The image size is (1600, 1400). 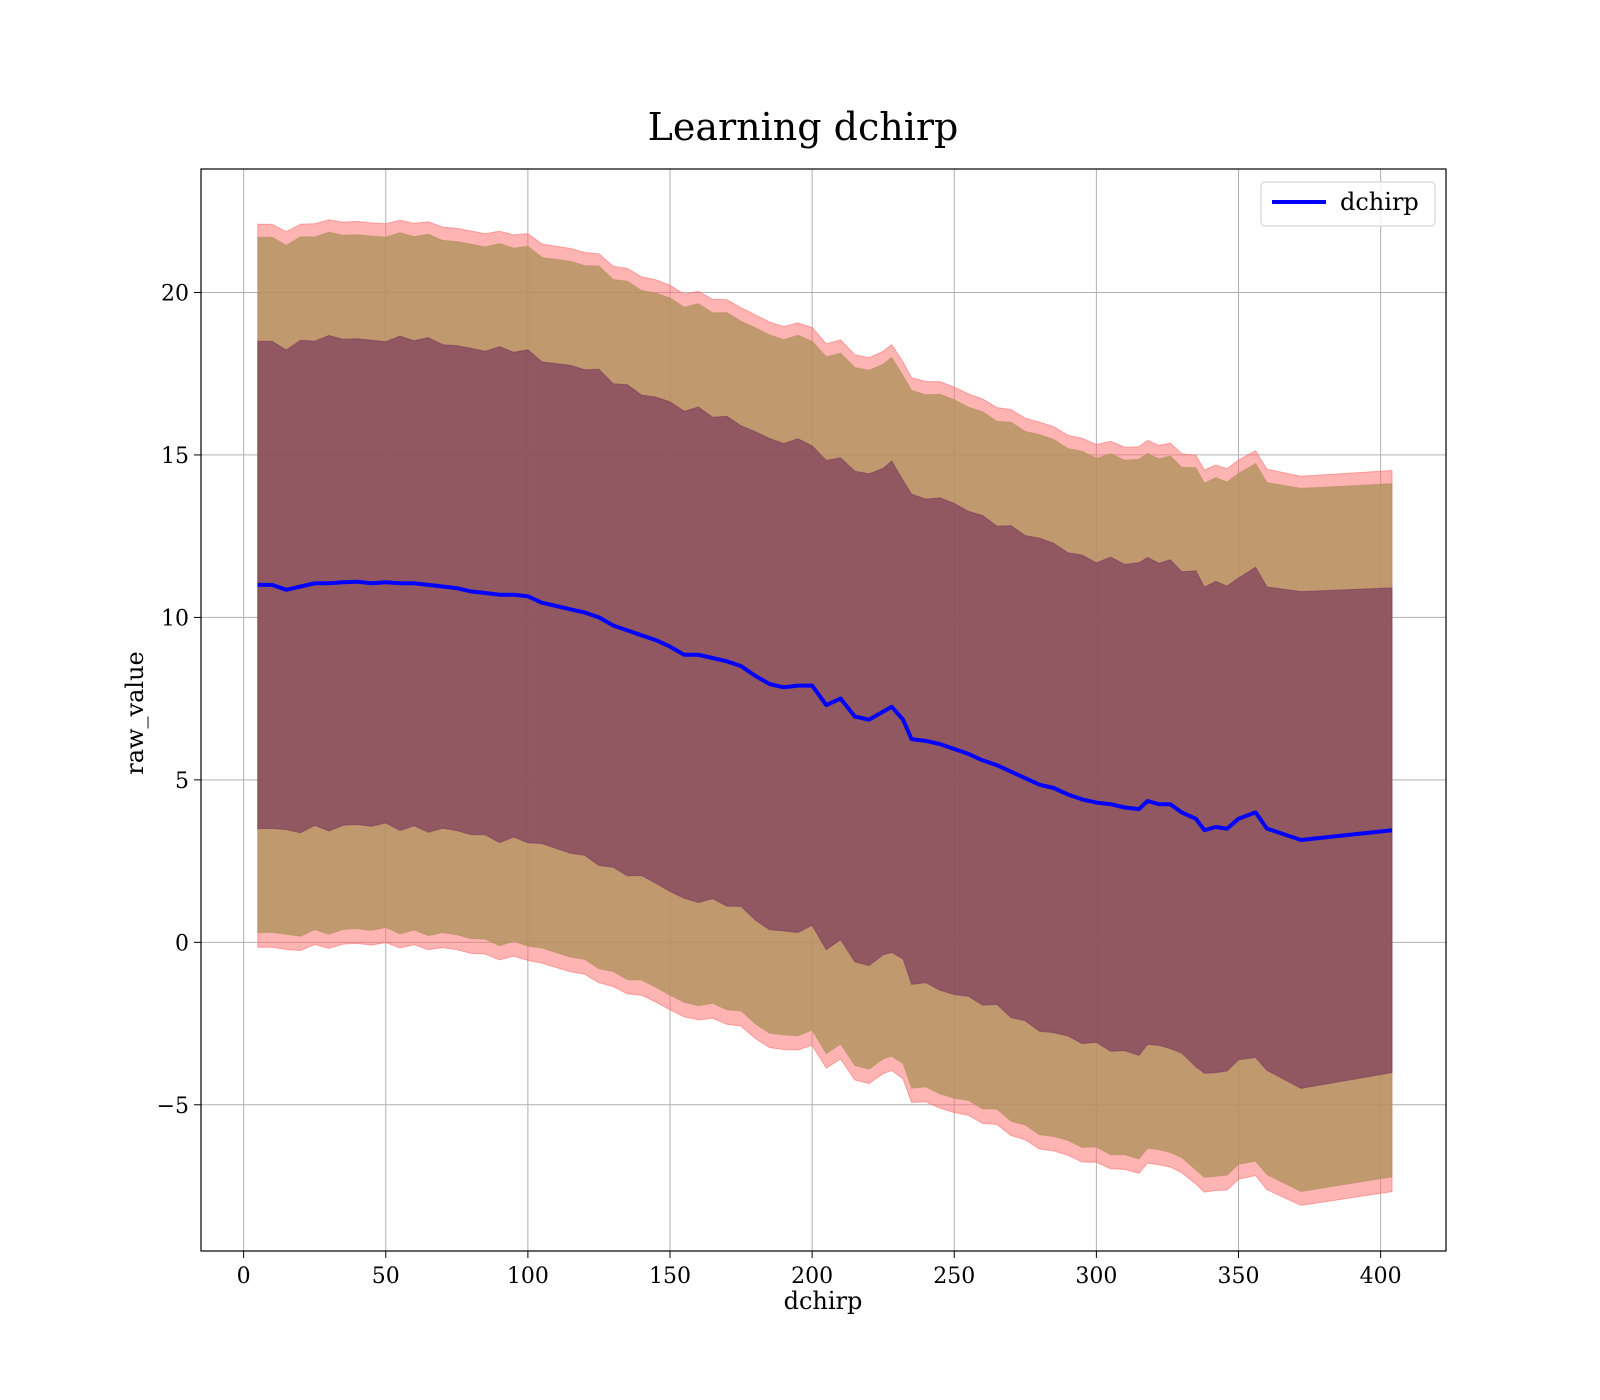 What do you see at coordinates (1379, 202) in the screenshot?
I see `legend-entry-dchirp: dchirp` at bounding box center [1379, 202].